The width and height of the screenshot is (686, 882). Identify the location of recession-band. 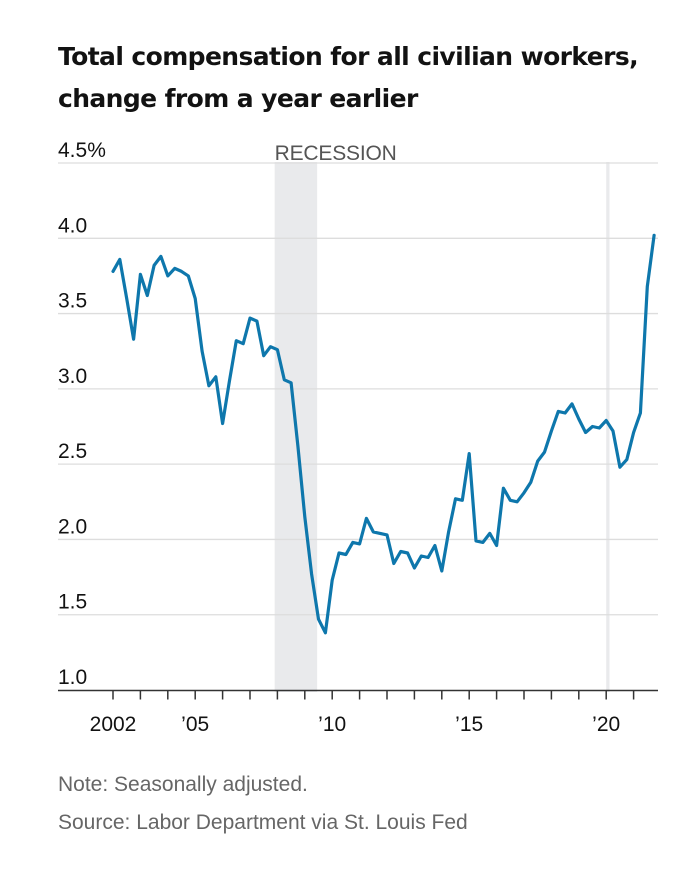
(608, 427).